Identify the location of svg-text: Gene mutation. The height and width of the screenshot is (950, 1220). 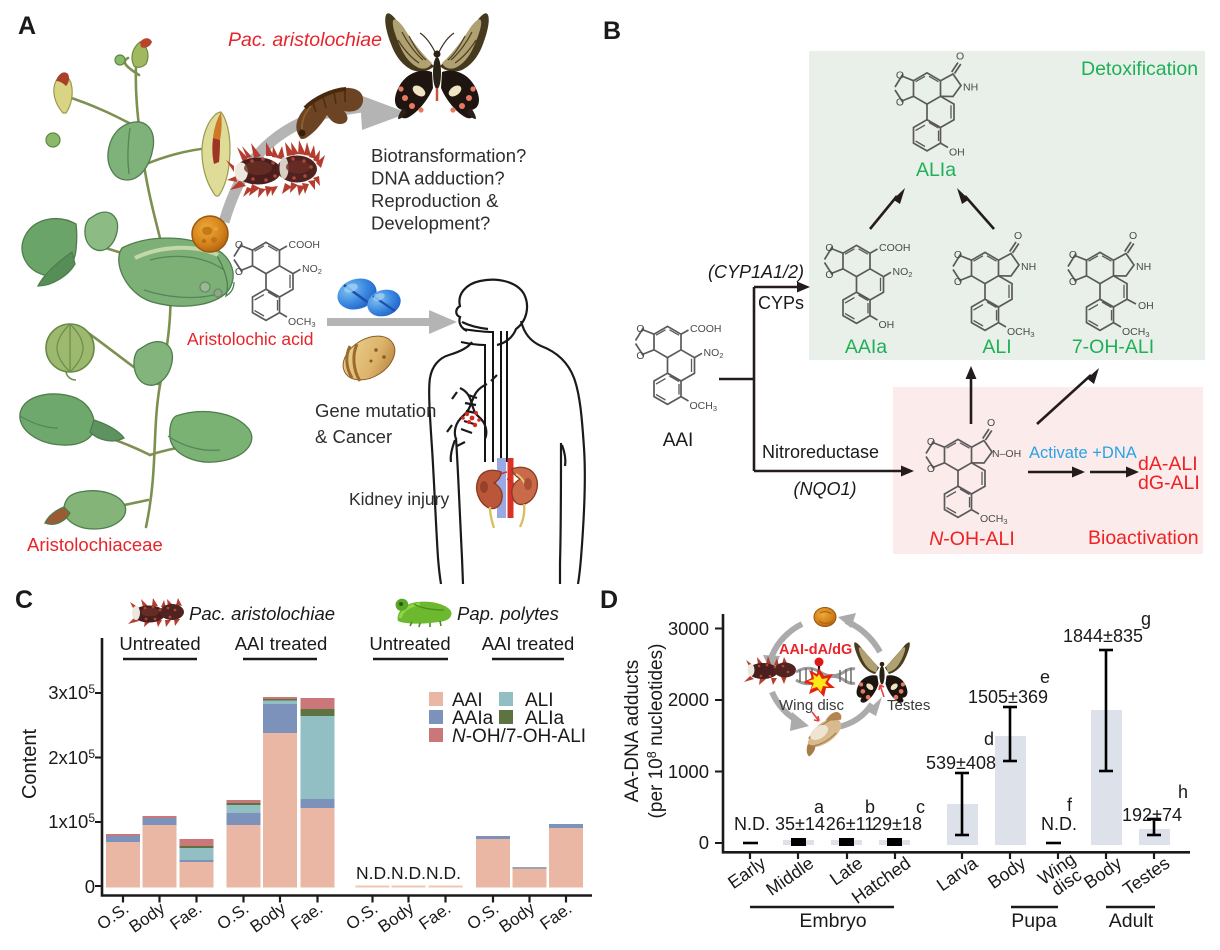
(375, 410).